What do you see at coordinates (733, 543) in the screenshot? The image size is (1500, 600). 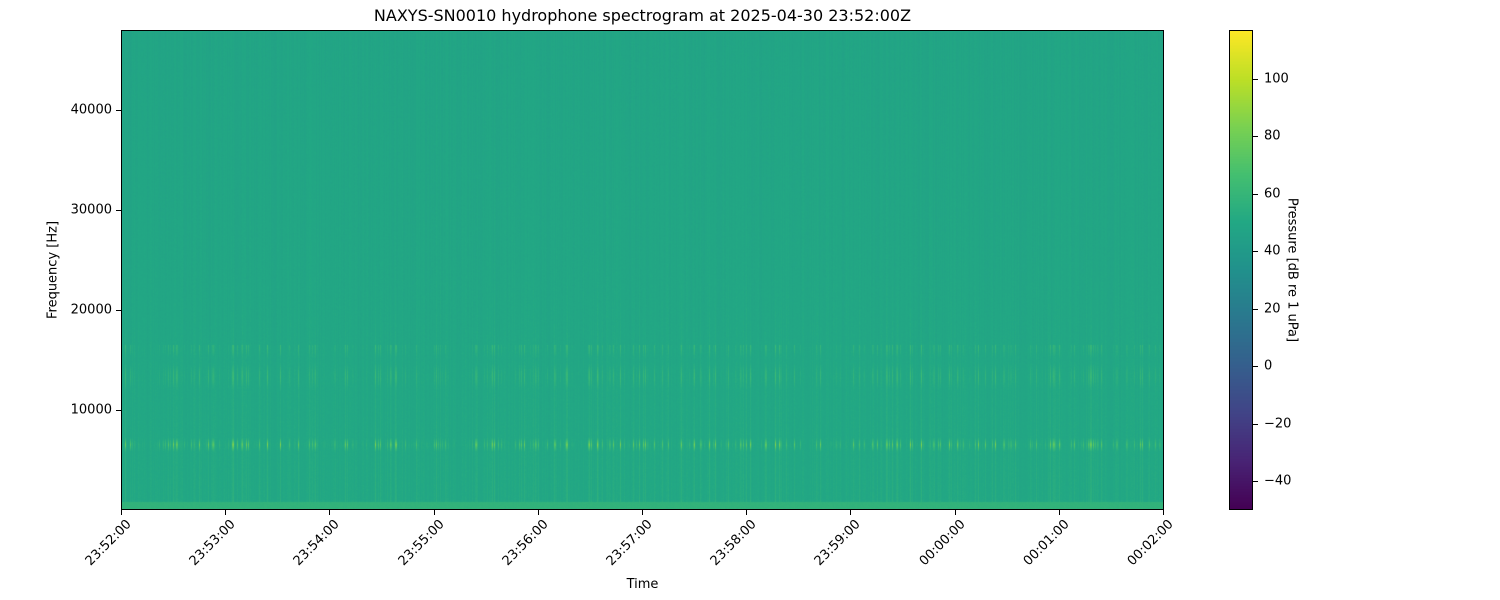 I see `x-tick-label: 23:58:00` at bounding box center [733, 543].